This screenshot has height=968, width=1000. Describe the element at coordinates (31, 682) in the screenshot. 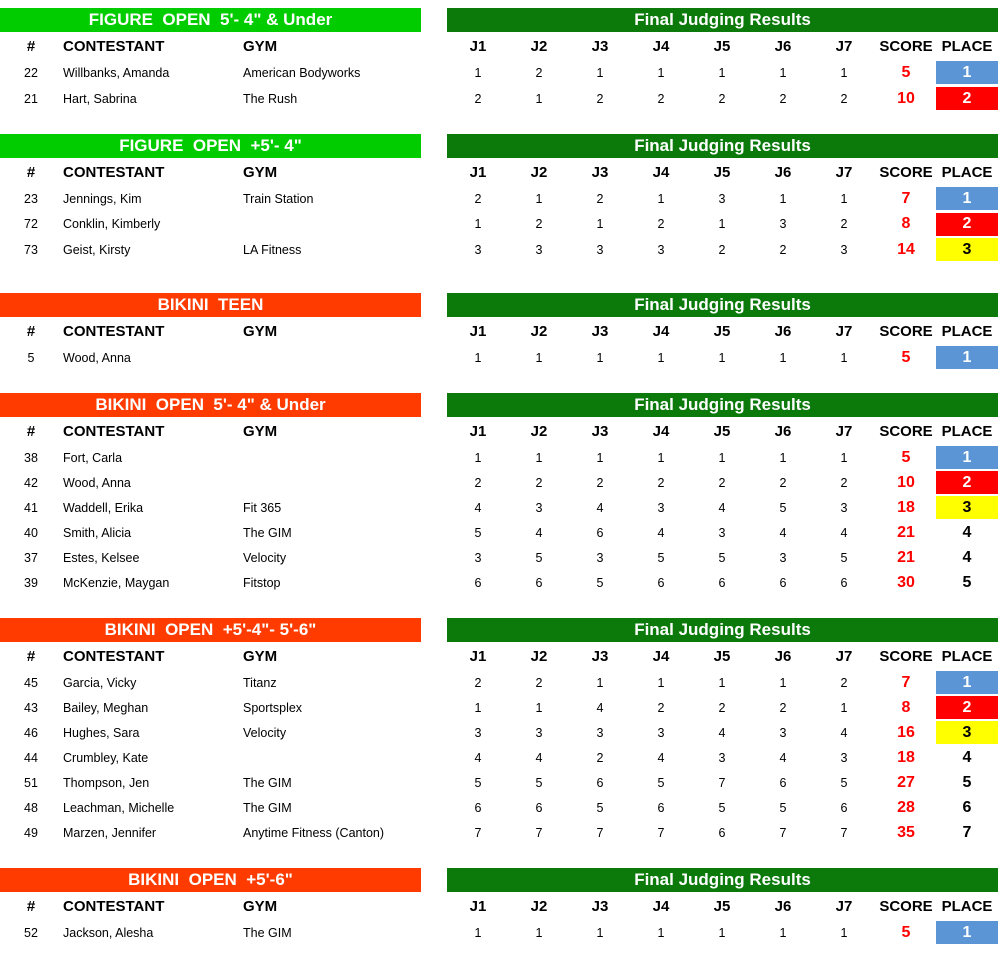

I see `contestant-number: 45` at that location.